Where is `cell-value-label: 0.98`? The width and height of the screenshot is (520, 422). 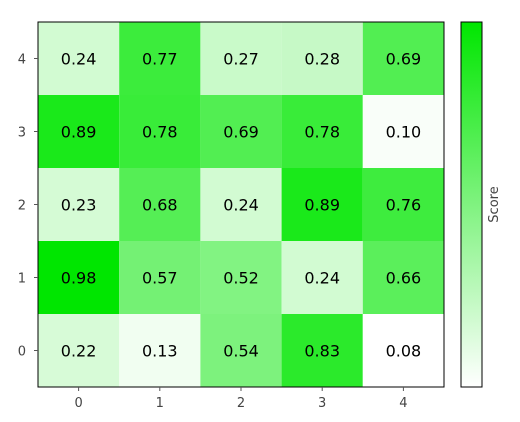
cell-value-label: 0.98 is located at coordinates (79, 278).